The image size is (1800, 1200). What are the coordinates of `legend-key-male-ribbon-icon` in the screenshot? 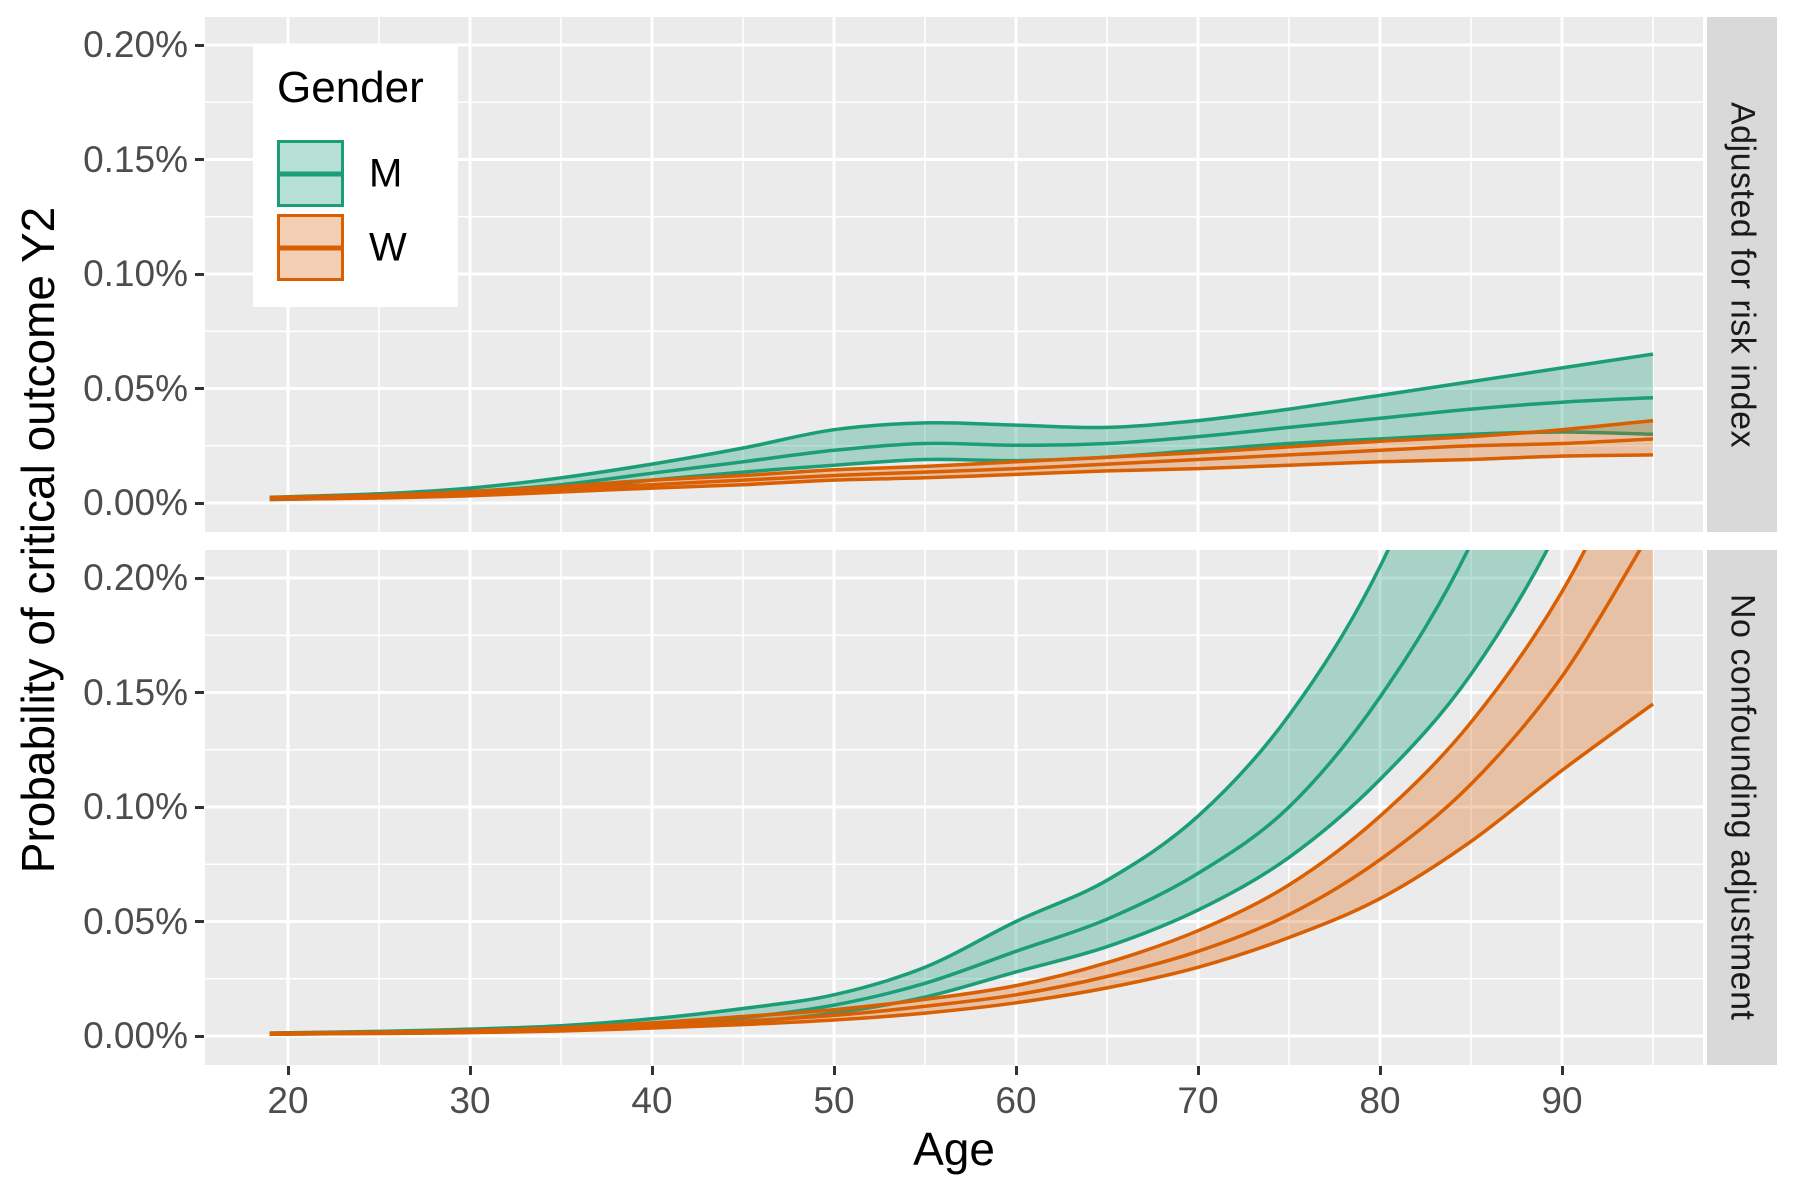 It's located at (310, 173).